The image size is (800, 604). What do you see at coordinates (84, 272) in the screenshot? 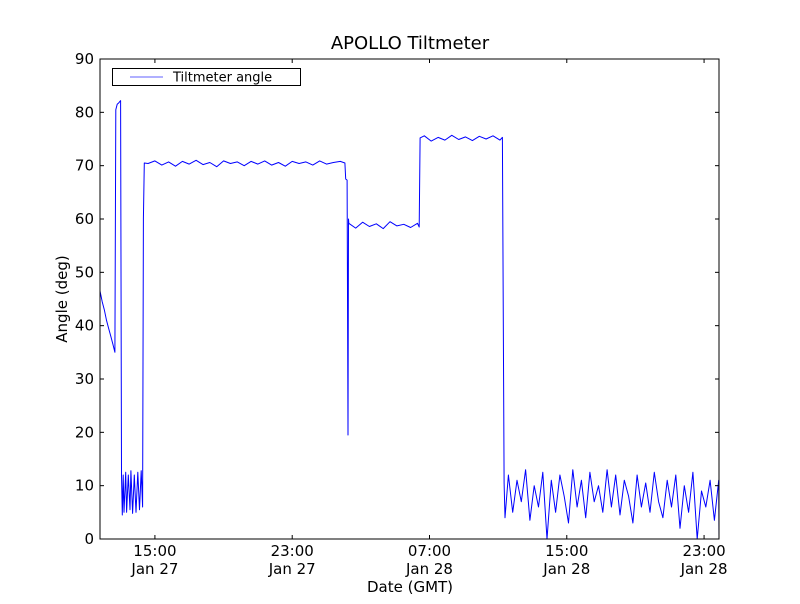
I see `y-tick-label: 50` at bounding box center [84, 272].